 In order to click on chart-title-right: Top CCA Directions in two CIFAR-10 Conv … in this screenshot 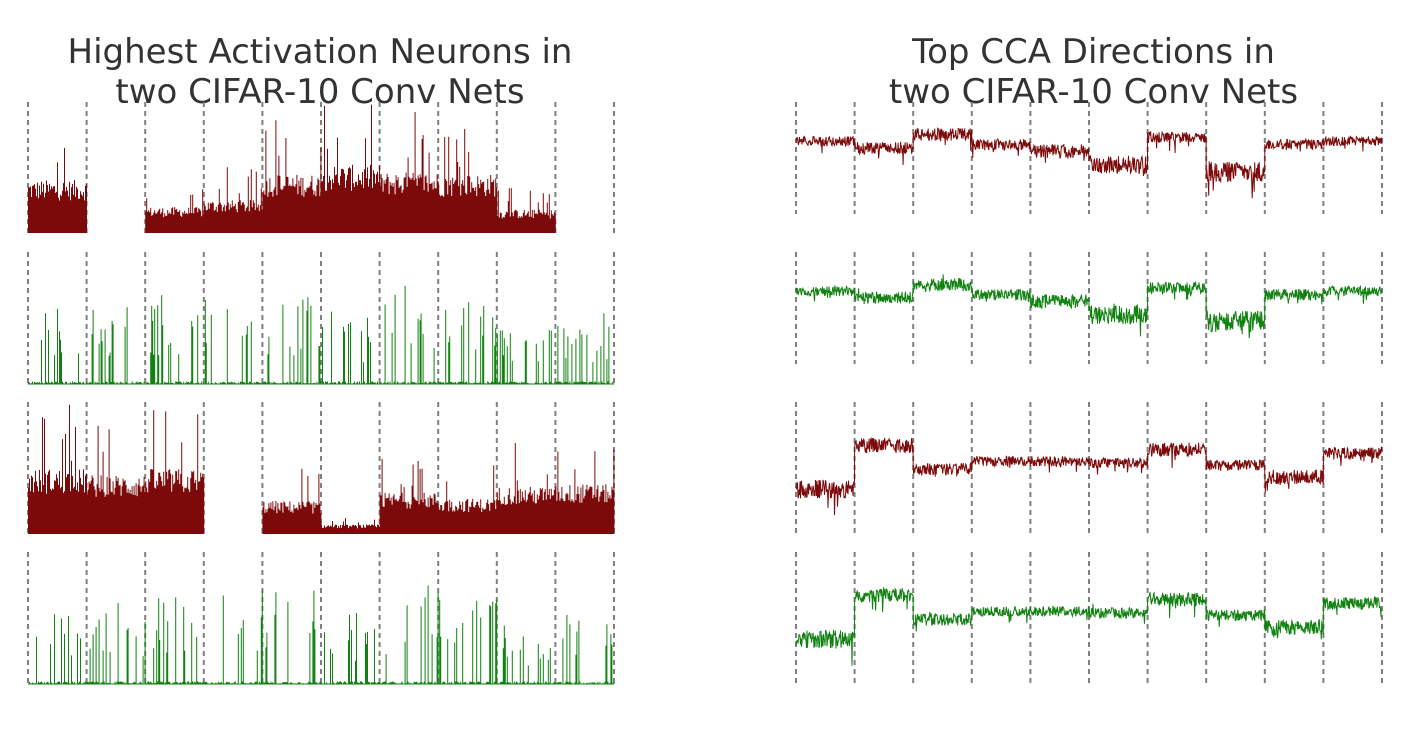, I will do `click(1093, 72)`.